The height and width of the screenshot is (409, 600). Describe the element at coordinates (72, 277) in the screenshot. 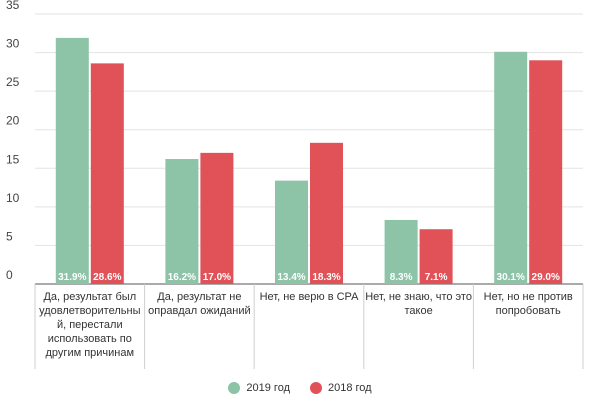

I see `data-label-2019-0: 31.9%` at that location.